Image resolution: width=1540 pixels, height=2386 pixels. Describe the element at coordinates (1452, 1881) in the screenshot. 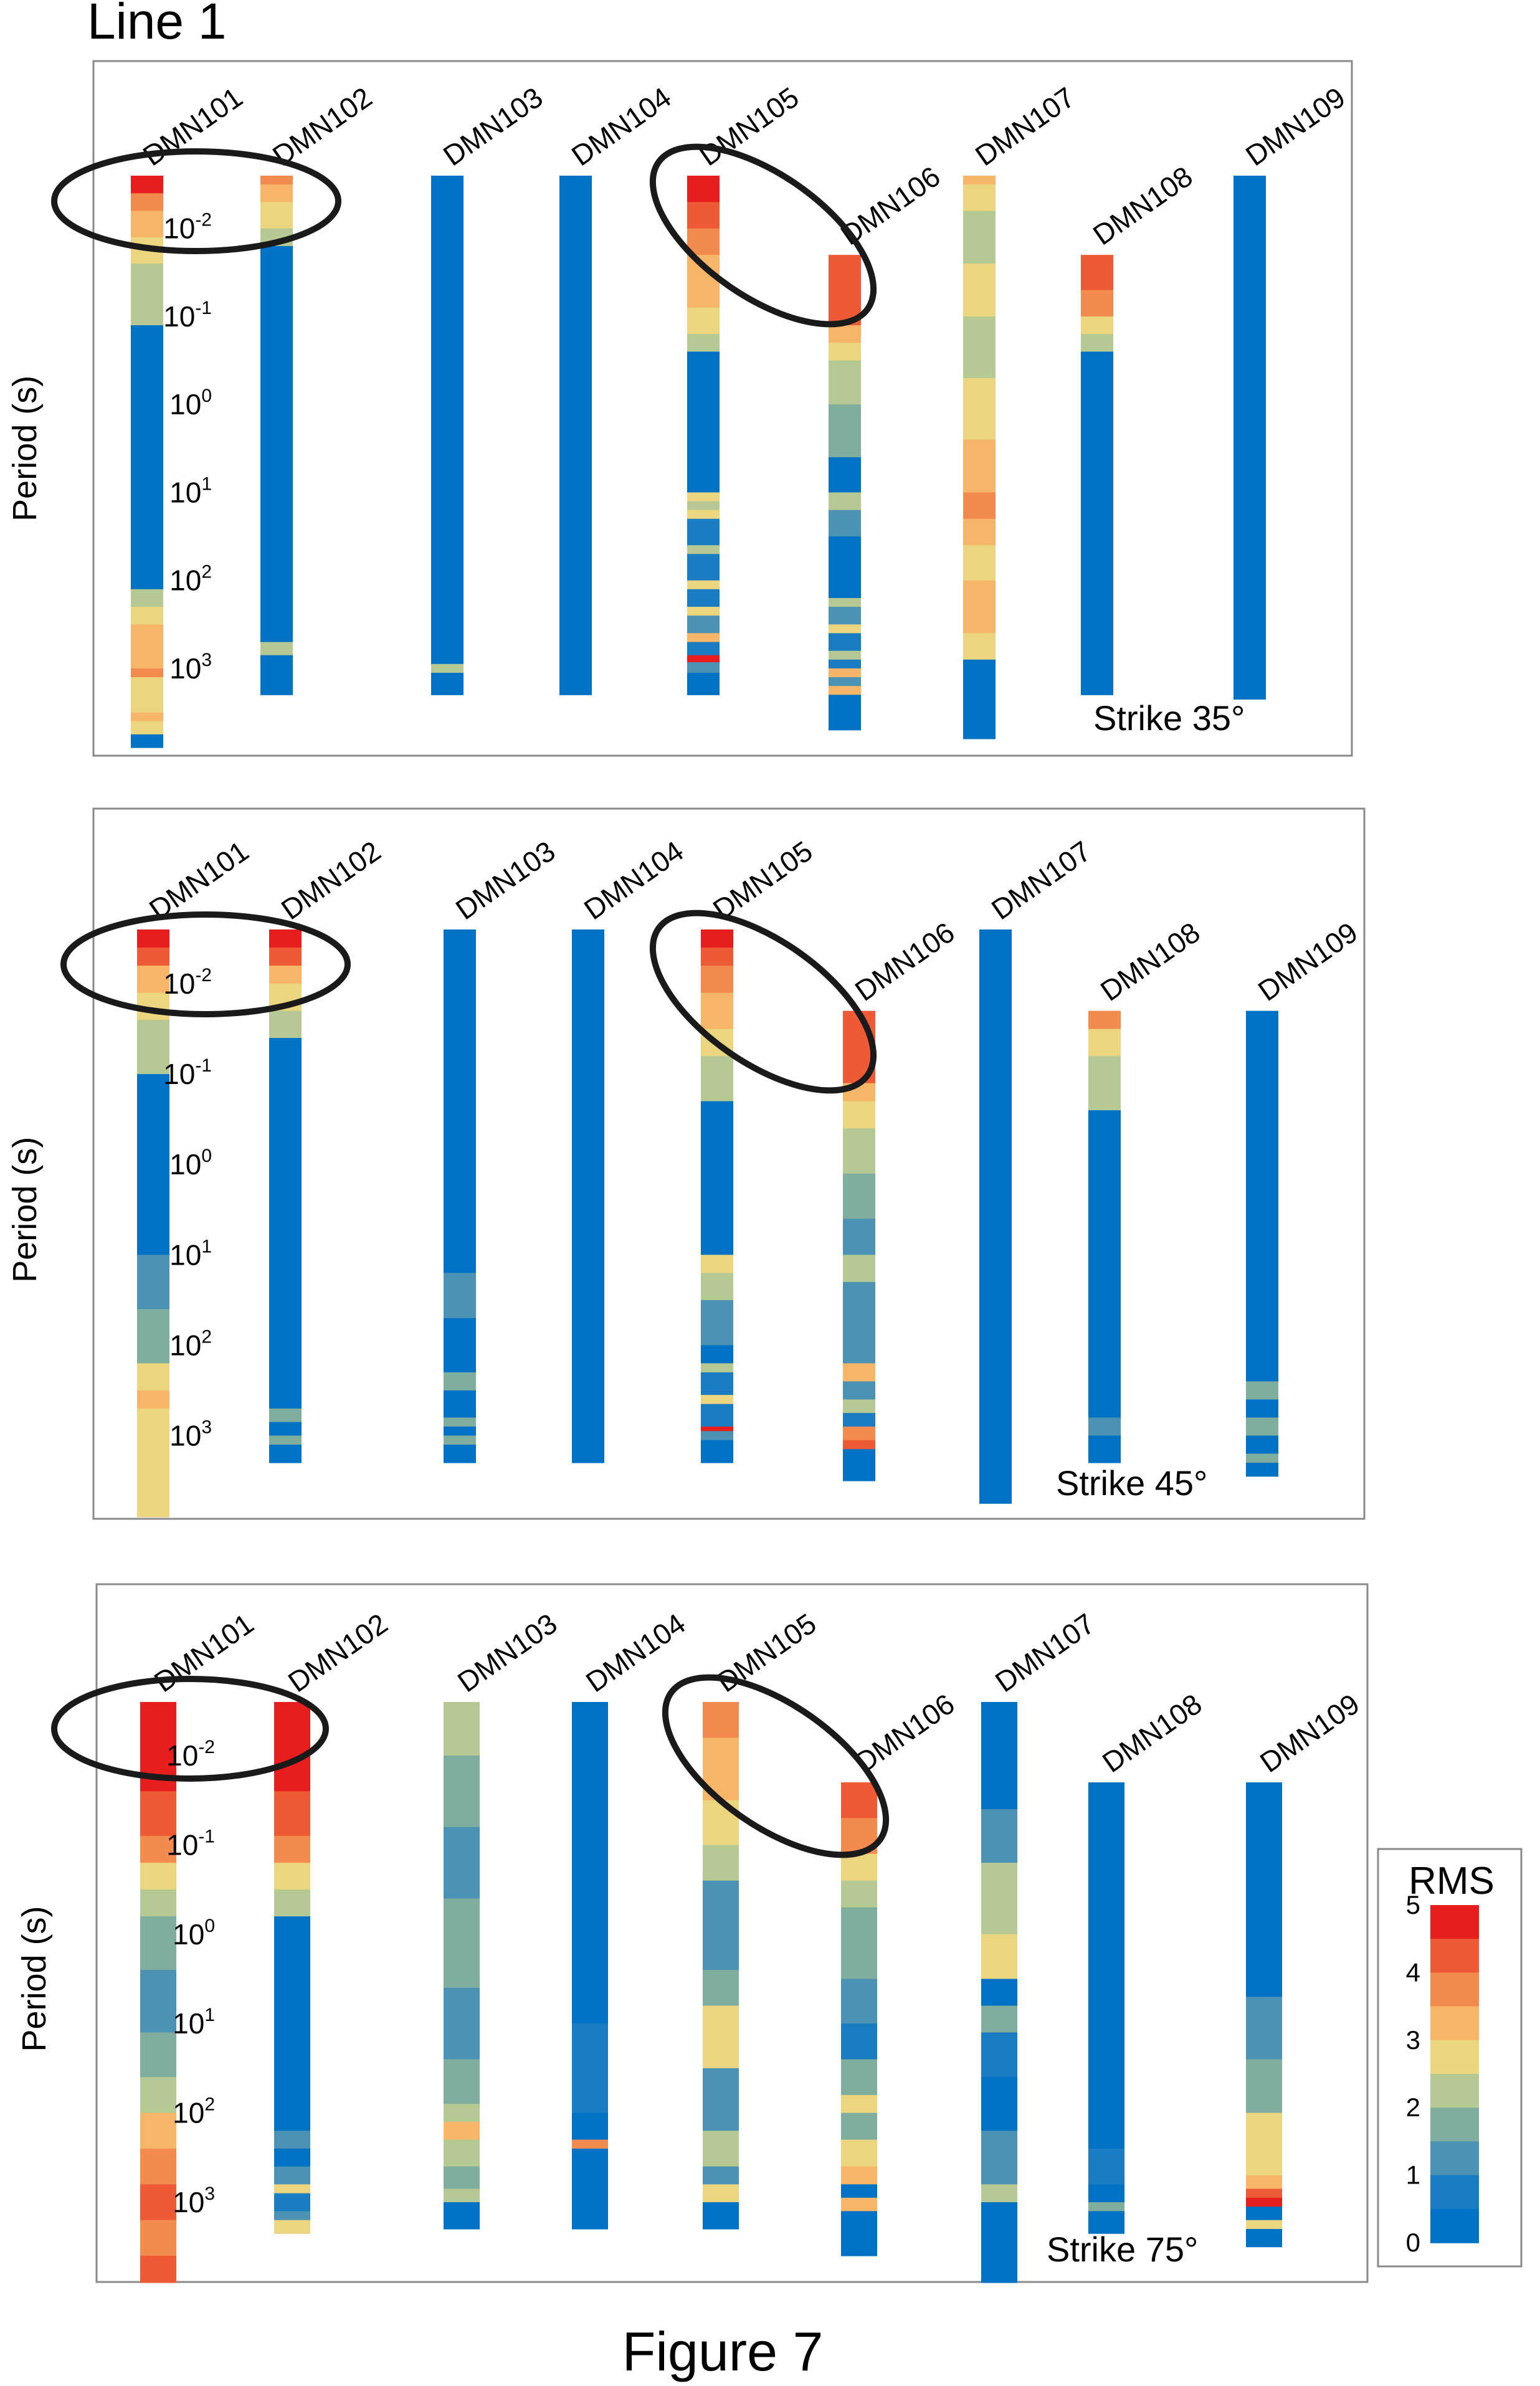

I see `colorbar-title: RMS` at that location.